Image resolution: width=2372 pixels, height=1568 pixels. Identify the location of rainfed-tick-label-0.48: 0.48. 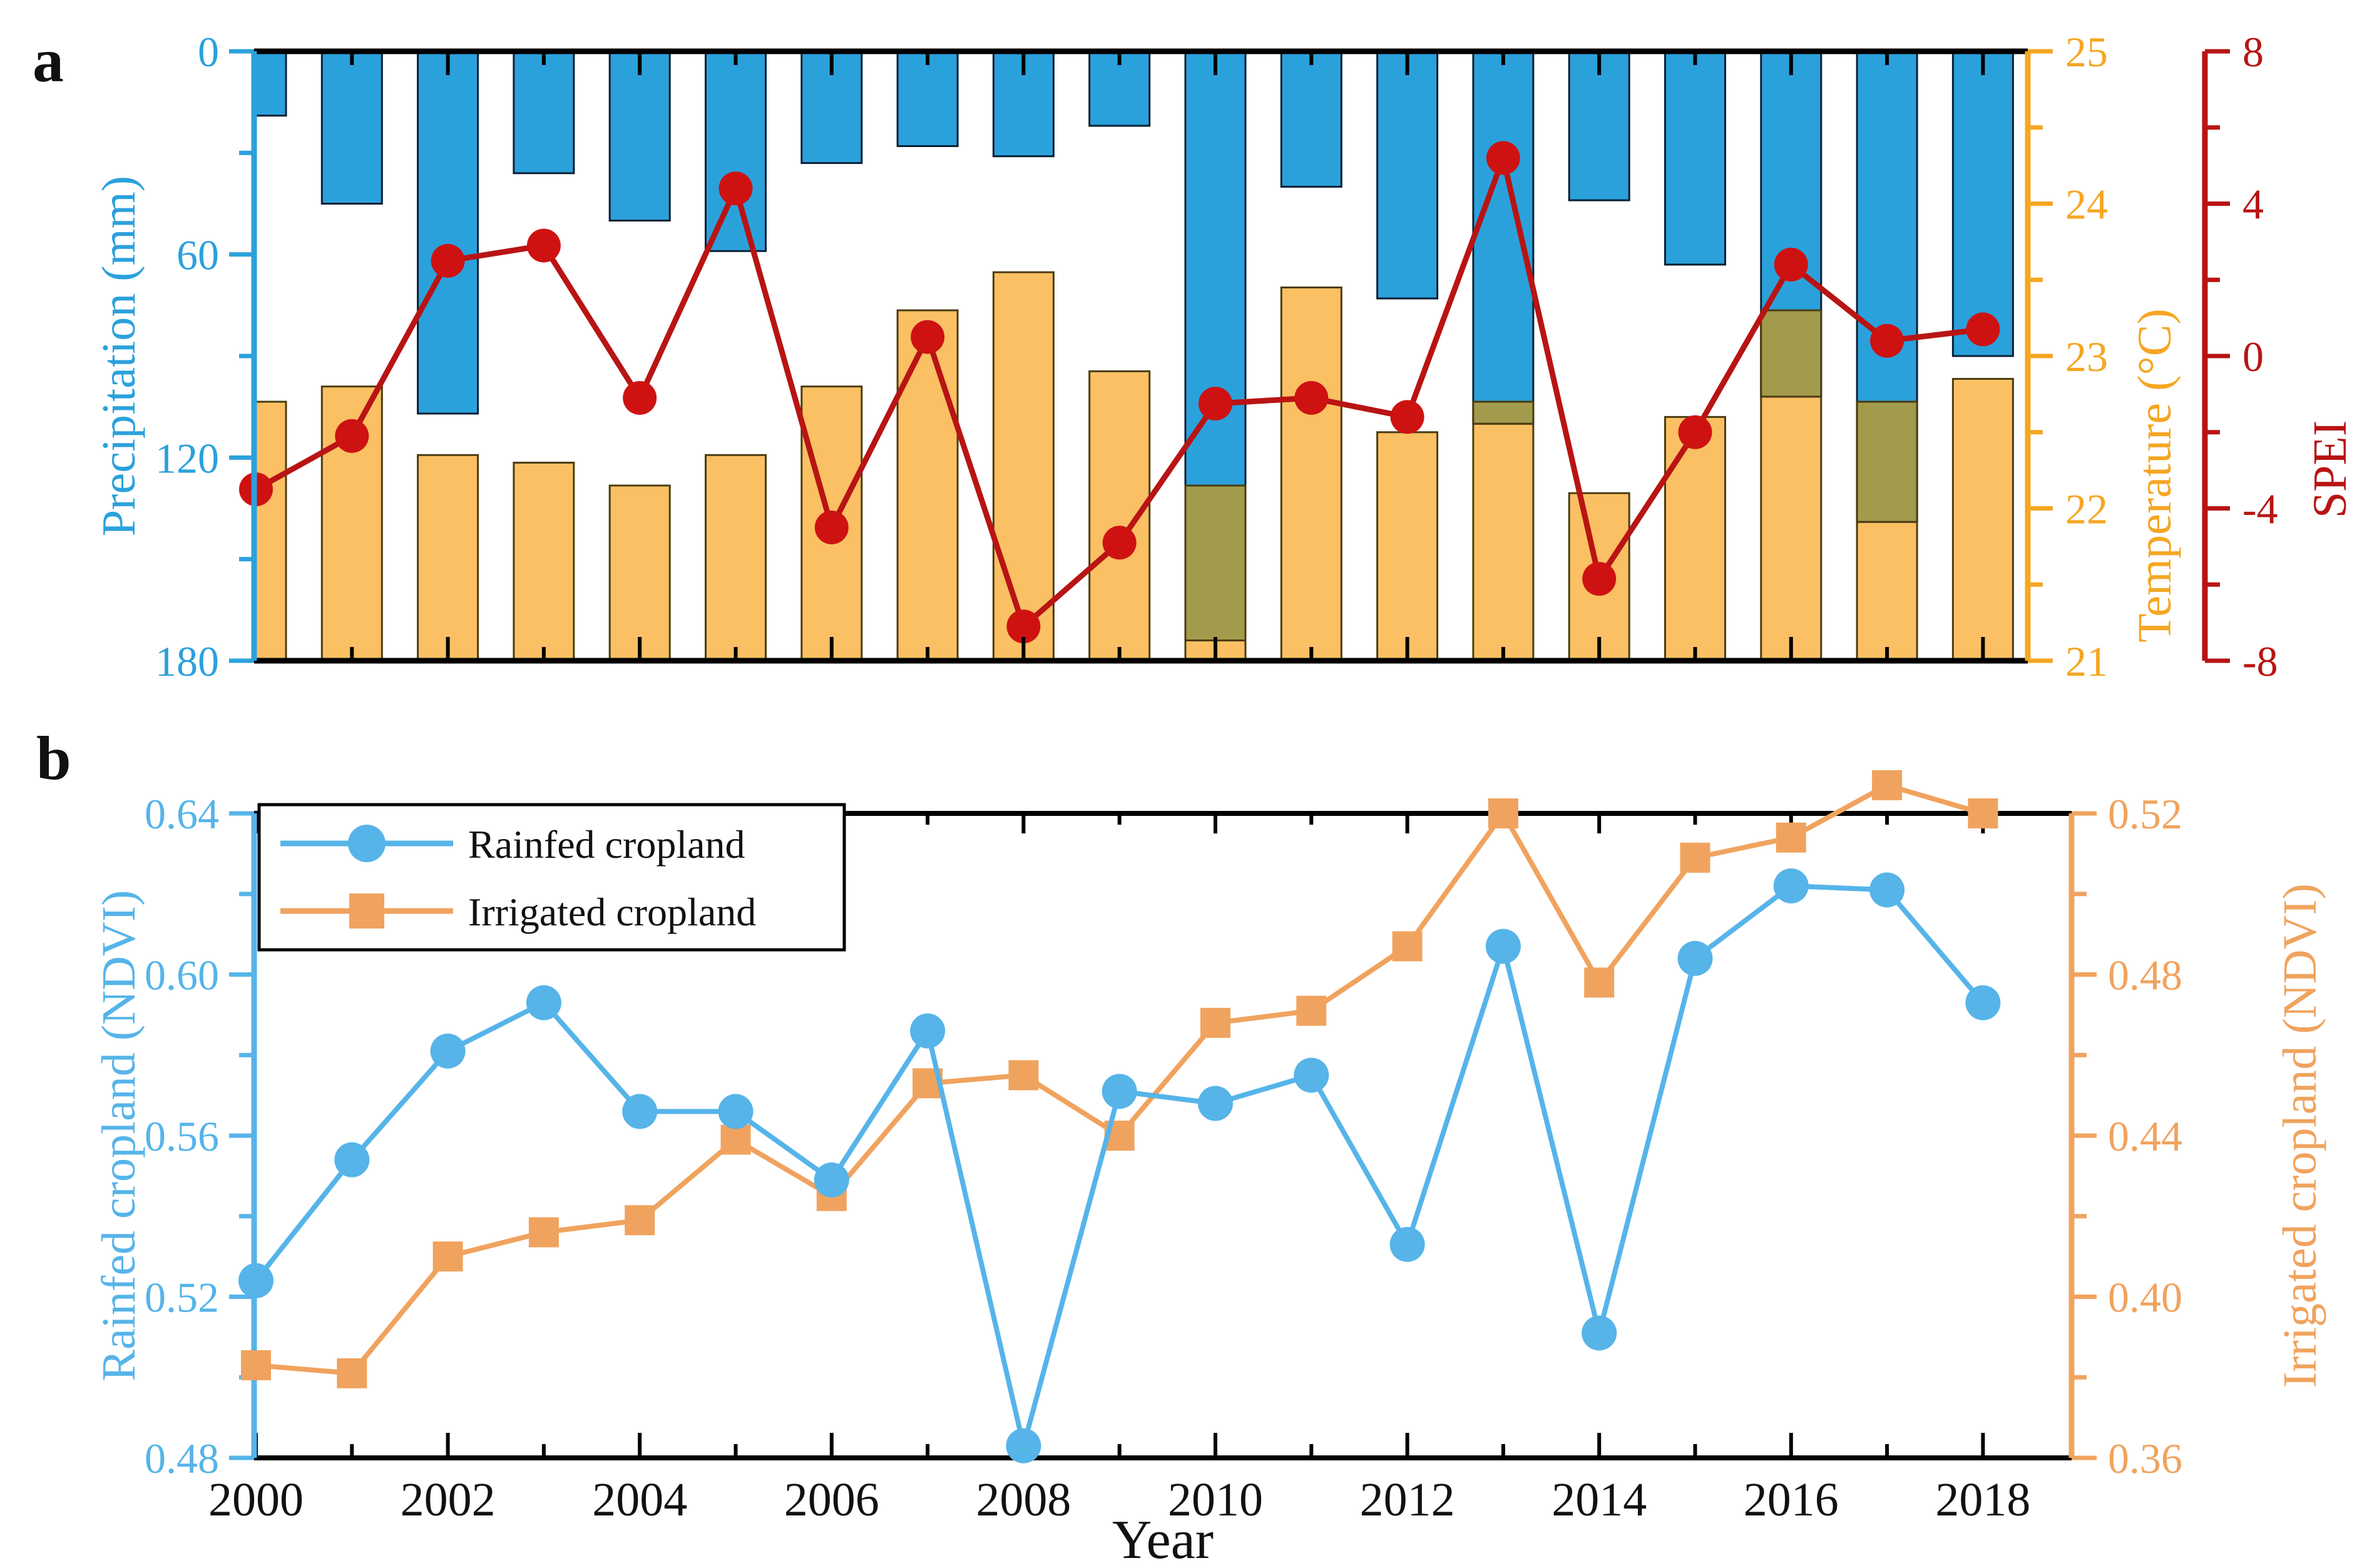
(182, 1458).